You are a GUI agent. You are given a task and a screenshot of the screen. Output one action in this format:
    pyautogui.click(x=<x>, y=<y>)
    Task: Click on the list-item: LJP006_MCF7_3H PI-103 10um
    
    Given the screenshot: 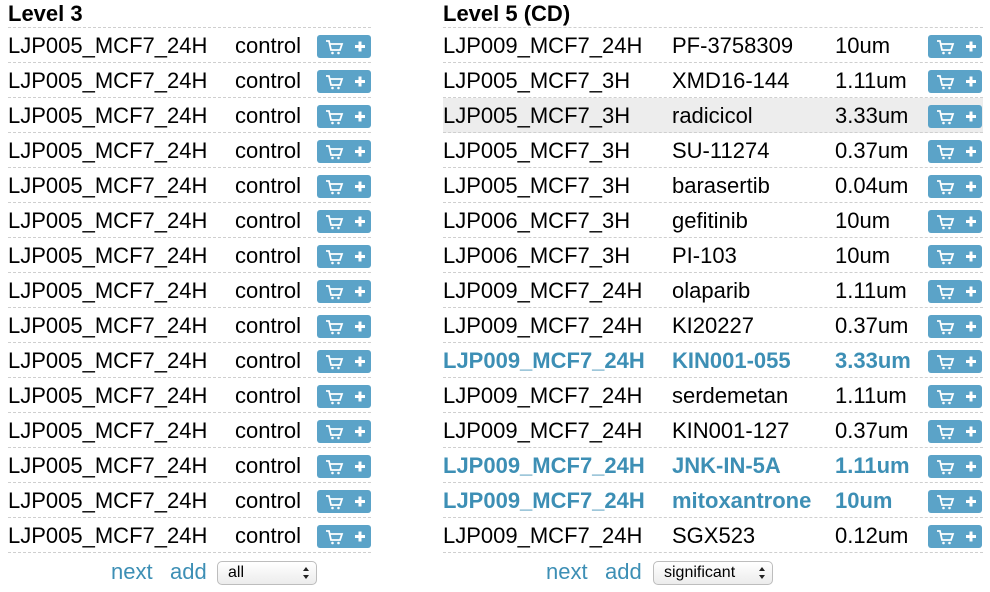 What is the action you would take?
    pyautogui.click(x=713, y=255)
    